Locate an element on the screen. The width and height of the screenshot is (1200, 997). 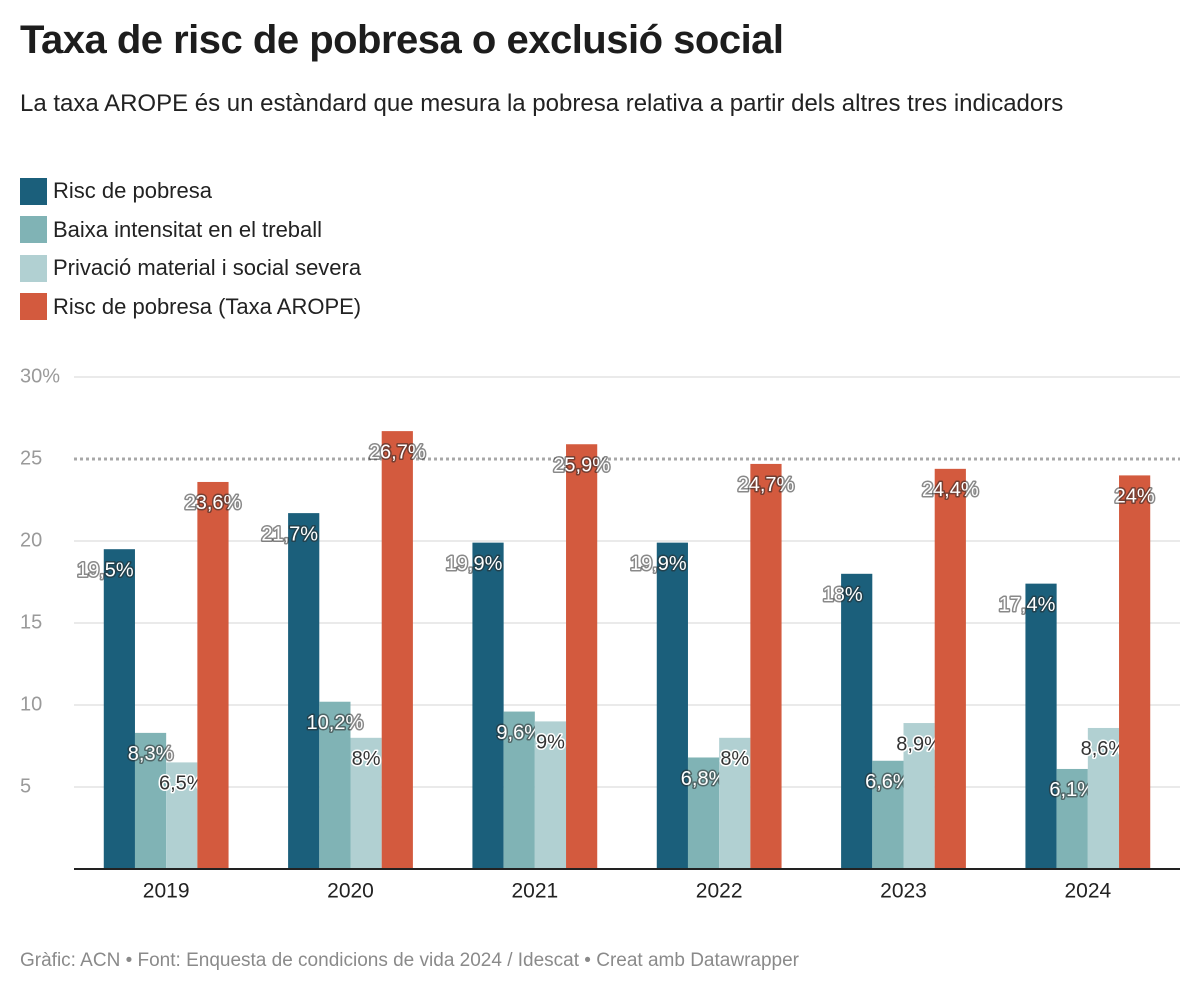
y-tick-label: 15 is located at coordinates (31, 622).